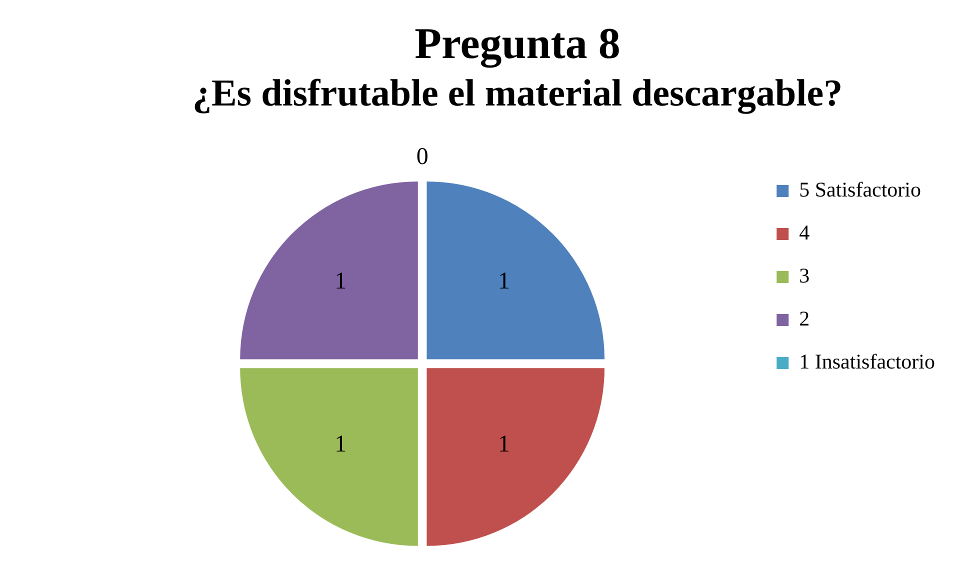 Image resolution: width=955 pixels, height=579 pixels. I want to click on chart-title: Pregunta 8, so click(517, 43).